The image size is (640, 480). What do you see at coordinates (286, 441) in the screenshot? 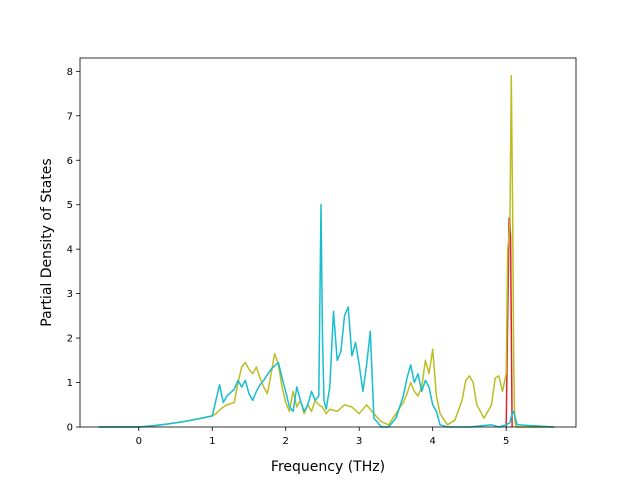
I see `x-tick-label: 2` at bounding box center [286, 441].